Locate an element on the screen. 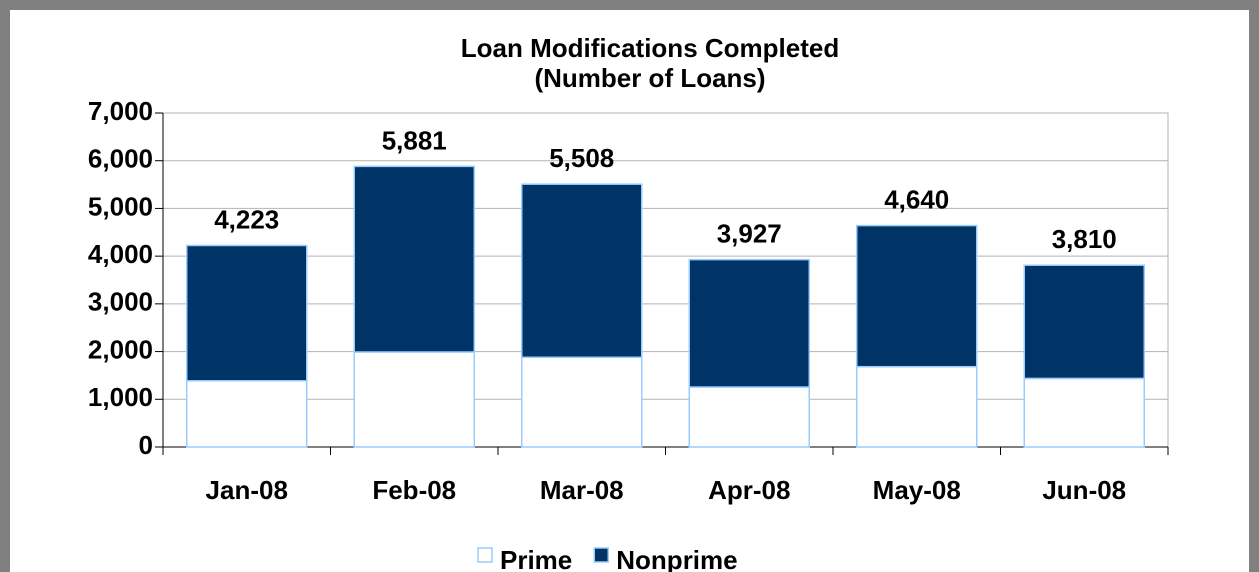 The image size is (1259, 572). legend-label: Prime is located at coordinates (536, 558).